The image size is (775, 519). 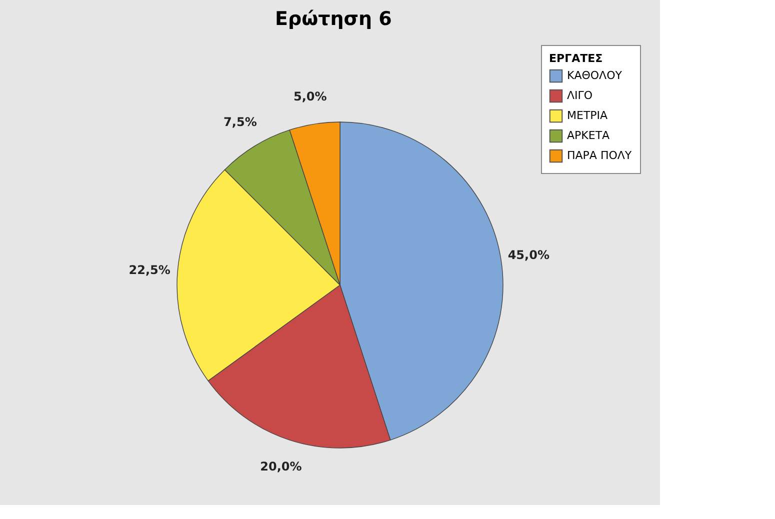 I want to click on data-label: 20,0%, so click(x=281, y=467).